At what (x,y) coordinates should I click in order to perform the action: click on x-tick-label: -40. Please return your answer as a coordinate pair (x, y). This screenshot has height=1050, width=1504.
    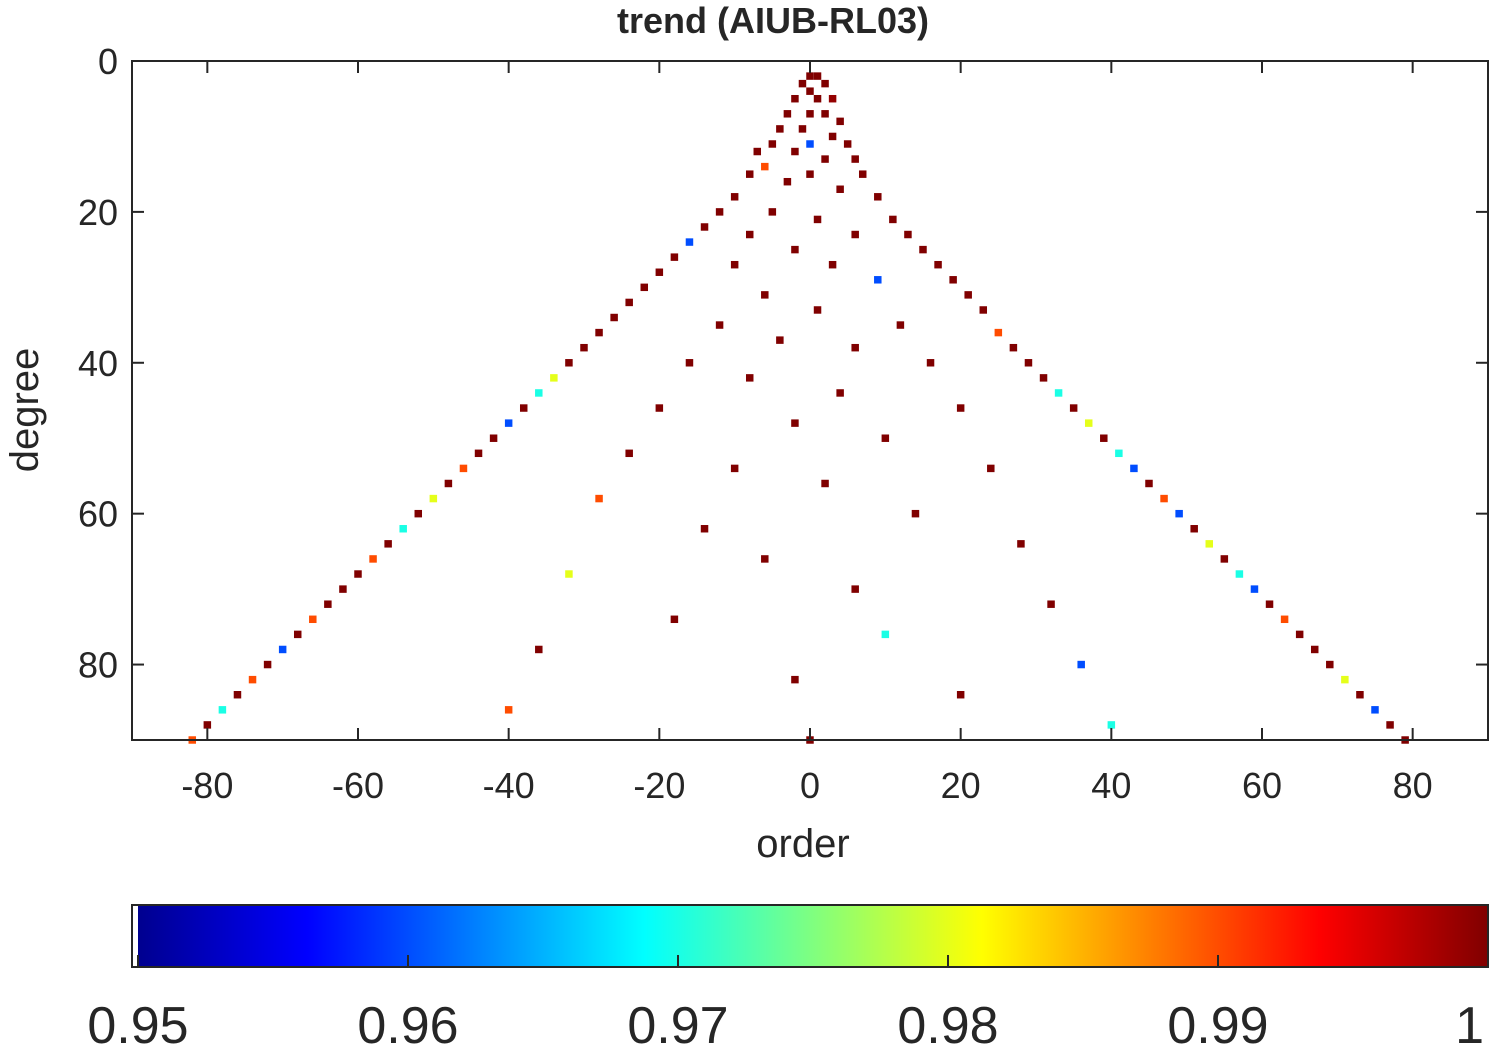
    Looking at the image, I should click on (509, 785).